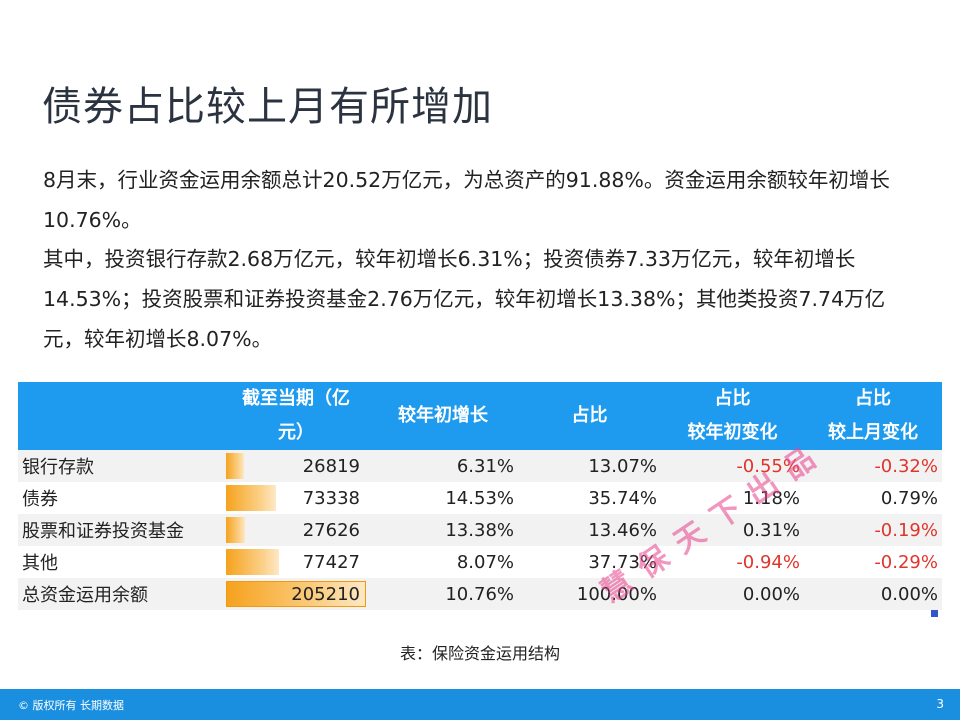  I want to click on table-resize-handle, so click(934, 613).